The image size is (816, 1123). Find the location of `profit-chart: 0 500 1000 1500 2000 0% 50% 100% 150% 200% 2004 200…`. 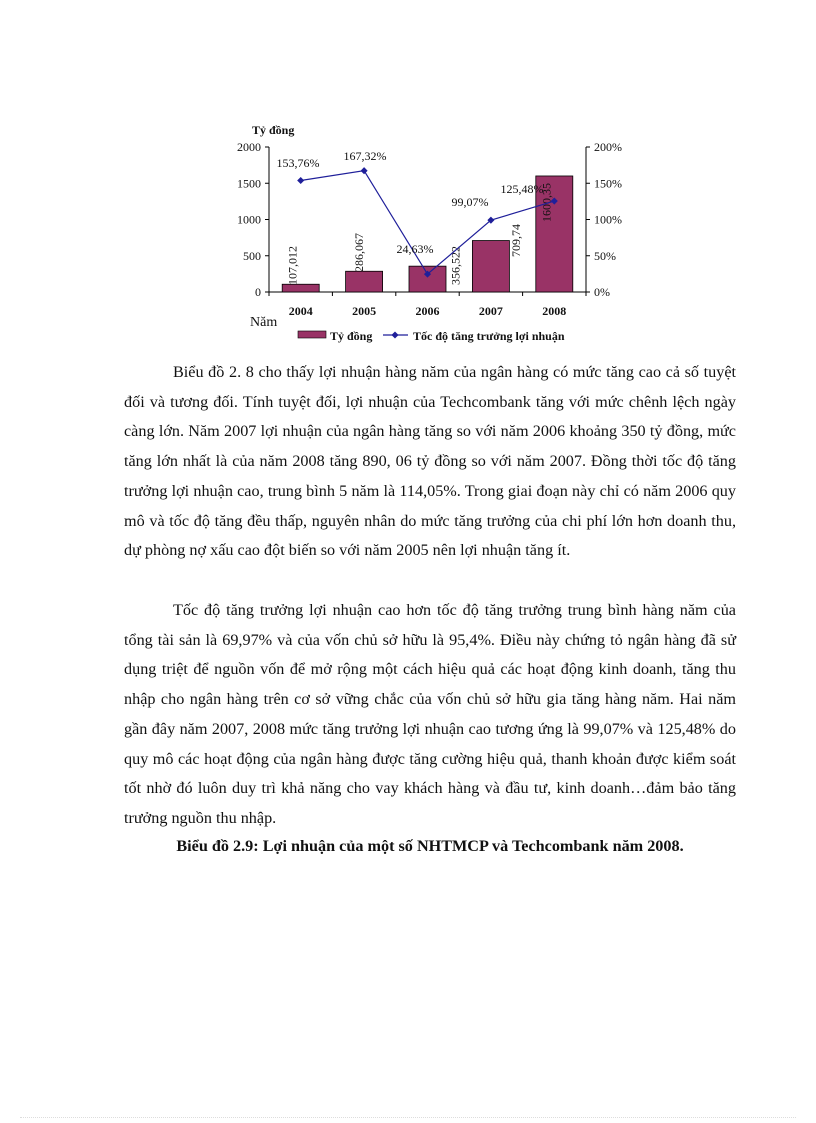

profit-chart: 0 500 1000 1500 2000 0% 50% 100% 150% 200% 2004 200… is located at coordinates (429, 233).